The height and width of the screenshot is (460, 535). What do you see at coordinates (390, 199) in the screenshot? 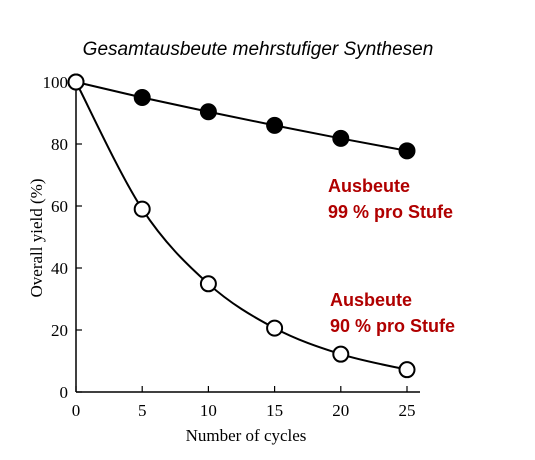
I see `annotation-99: Ausbeute 99 % pro Stufe` at bounding box center [390, 199].